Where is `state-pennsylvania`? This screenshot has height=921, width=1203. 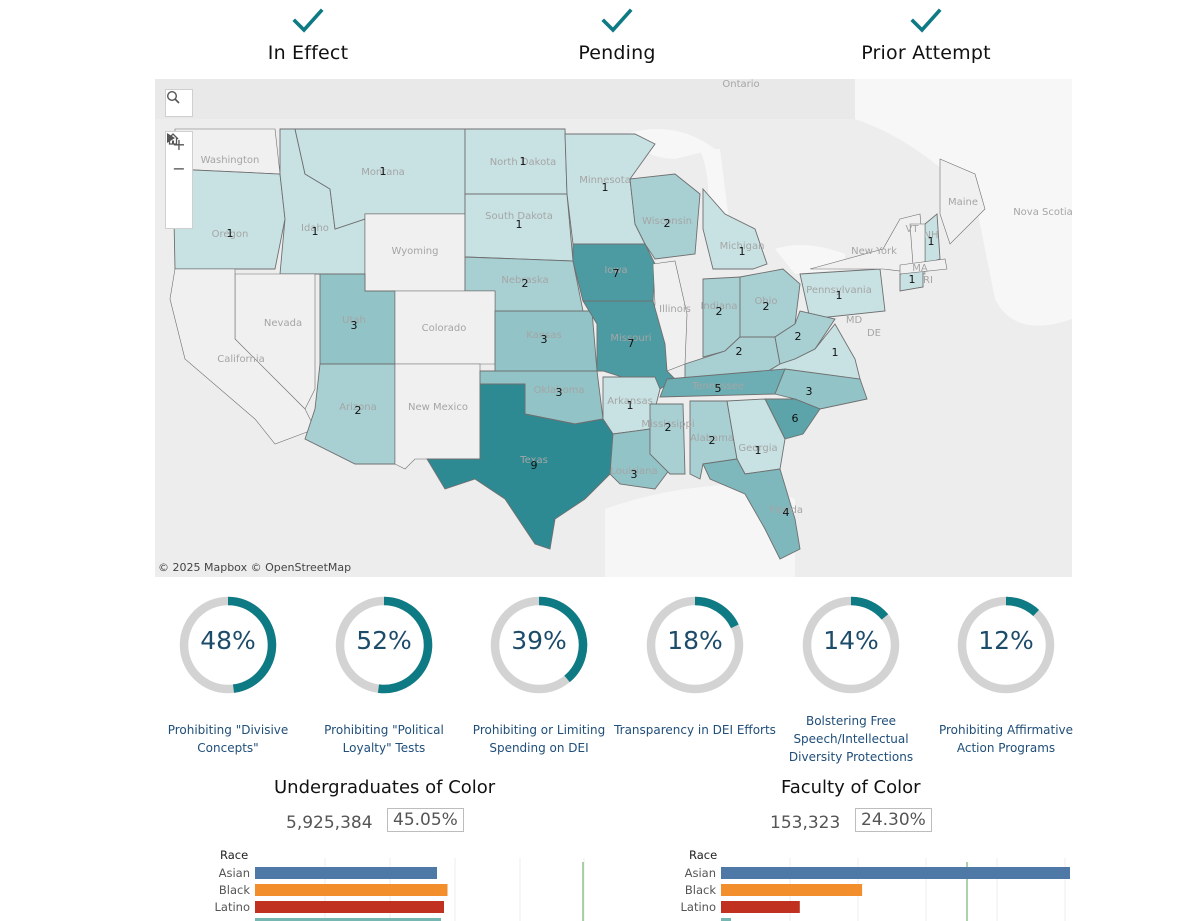
state-pennsylvania is located at coordinates (842, 294).